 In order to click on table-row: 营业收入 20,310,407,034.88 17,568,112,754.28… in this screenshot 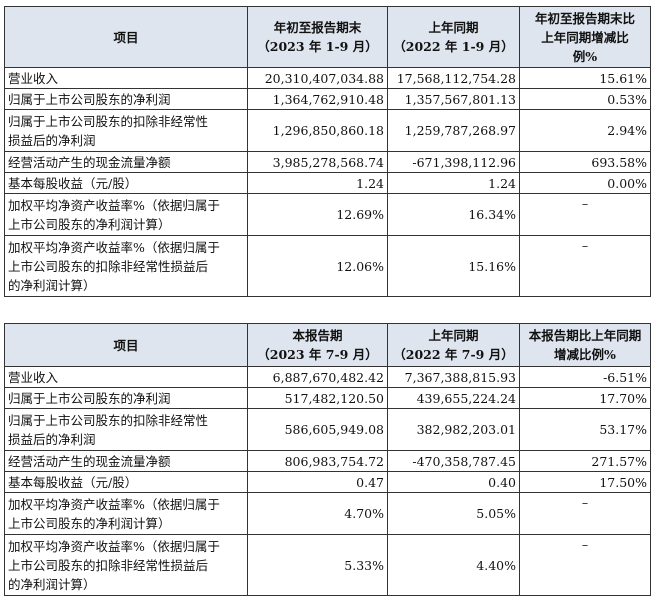, I will do `click(327, 78)`.